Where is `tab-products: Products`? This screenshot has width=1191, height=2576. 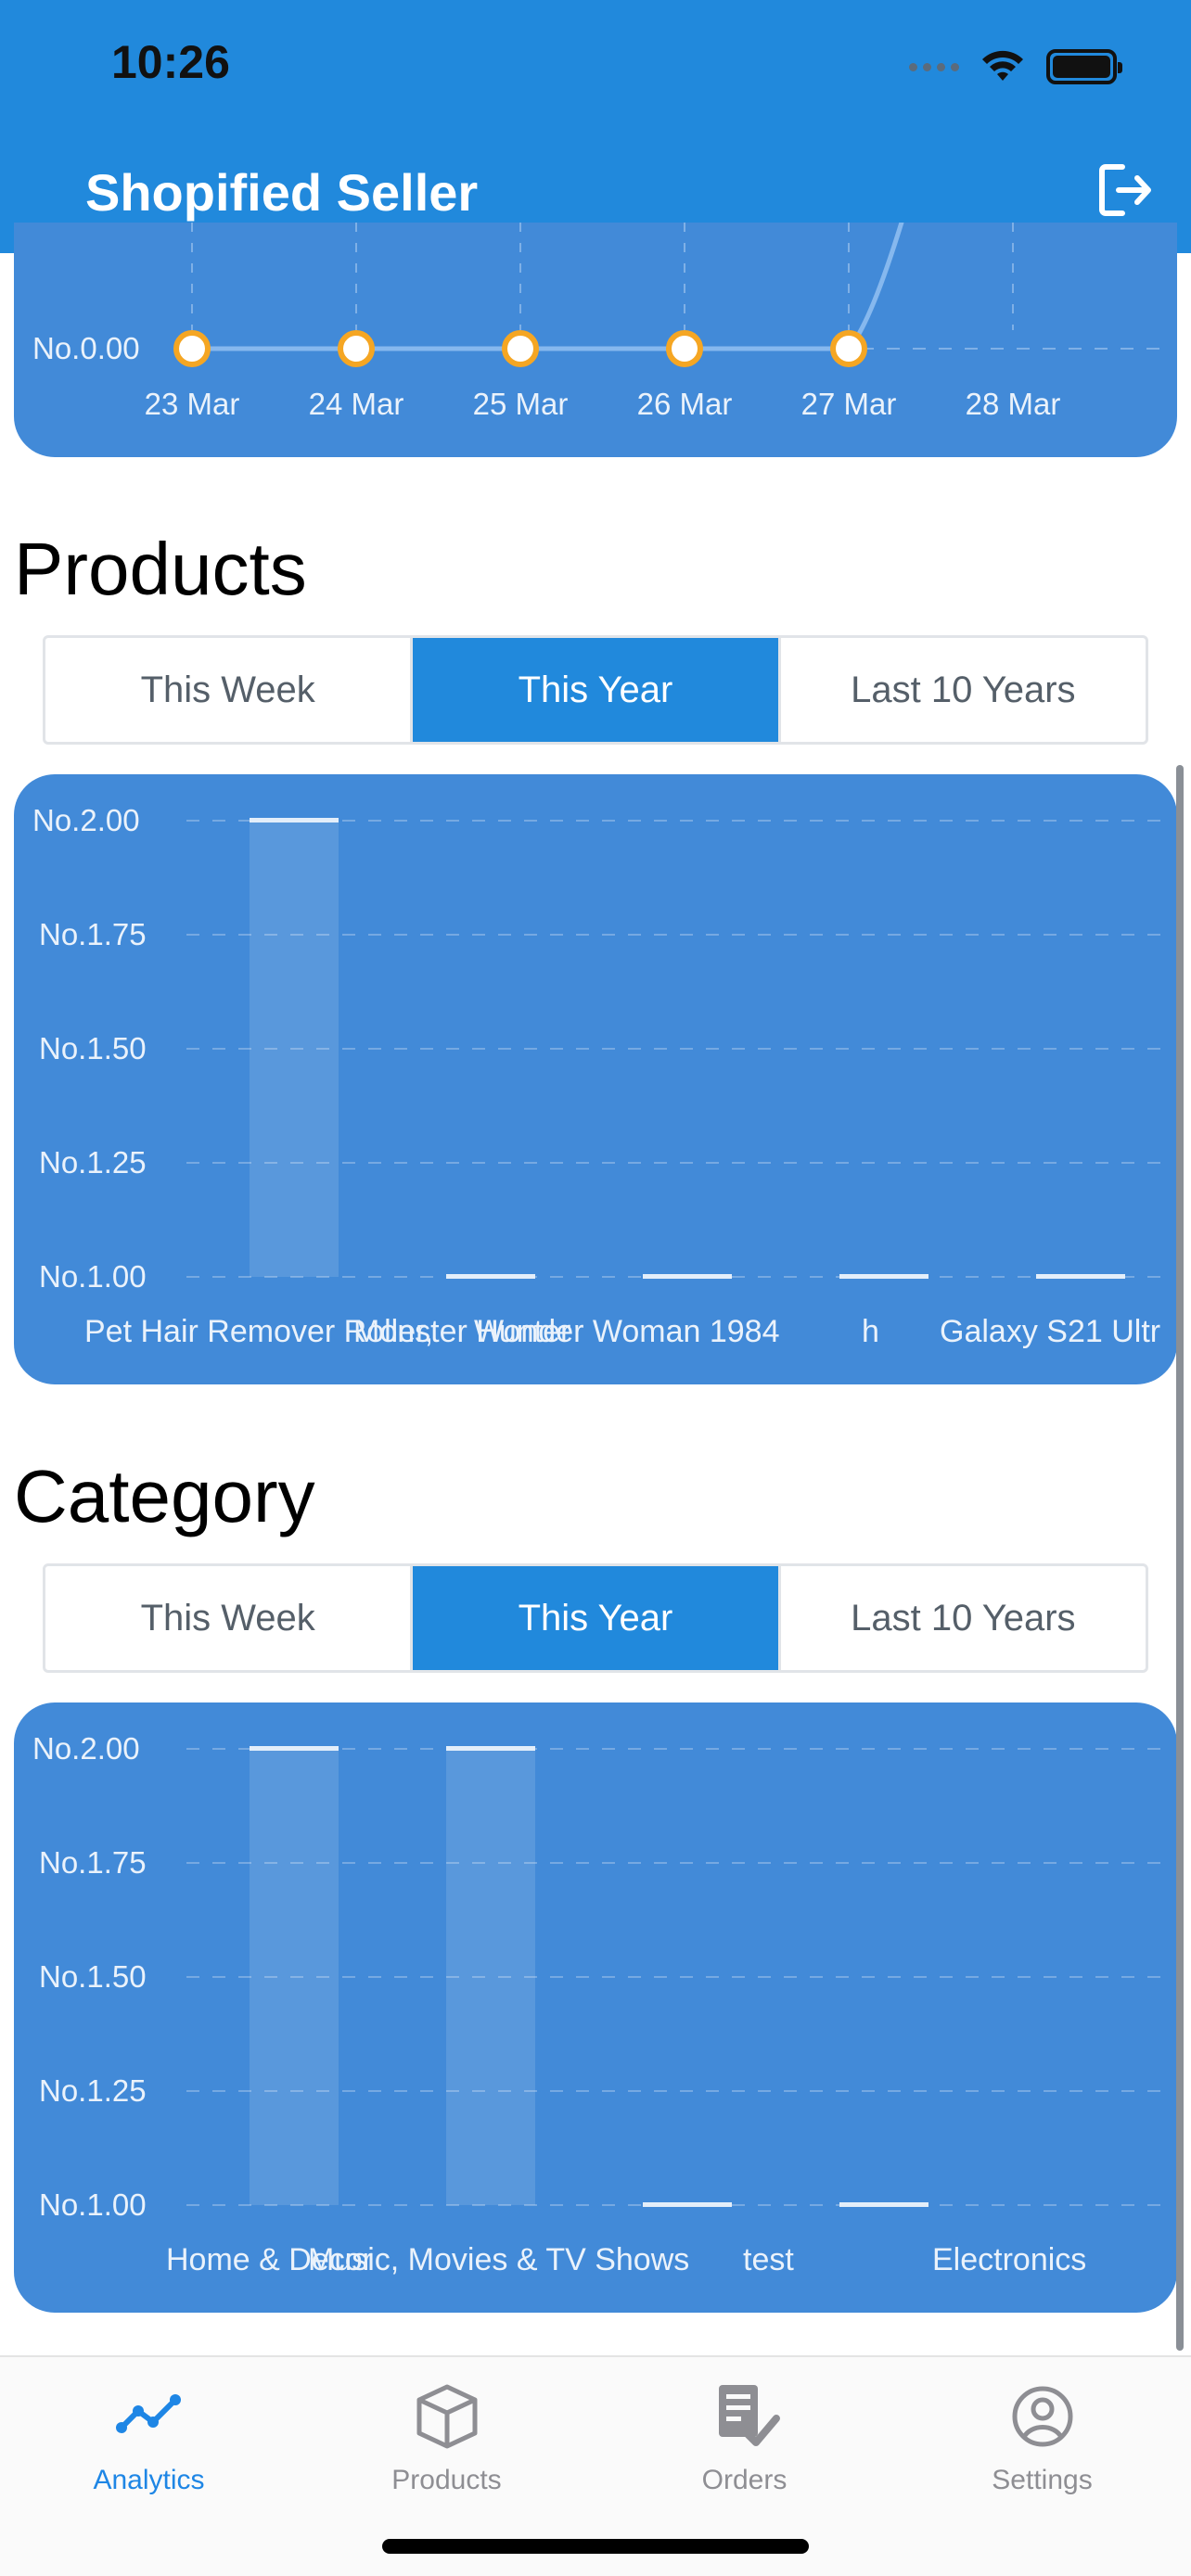 tab-products: Products is located at coordinates (447, 2466).